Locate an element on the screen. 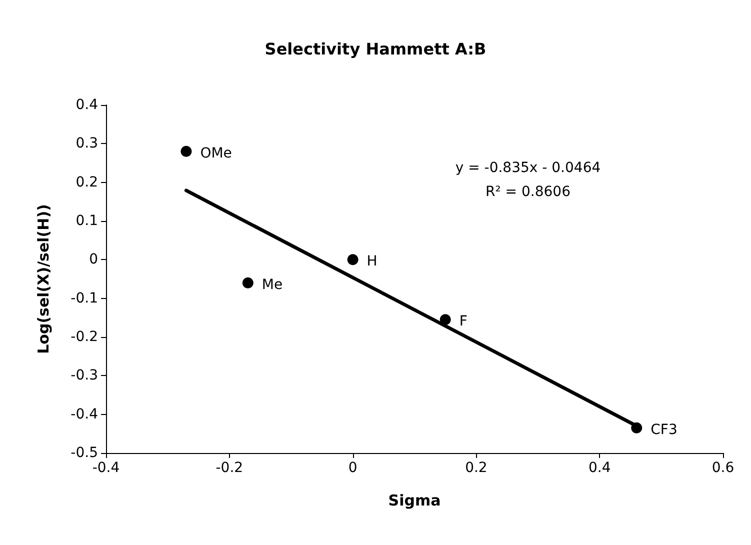 The height and width of the screenshot is (545, 751). annotation: Me is located at coordinates (272, 284).